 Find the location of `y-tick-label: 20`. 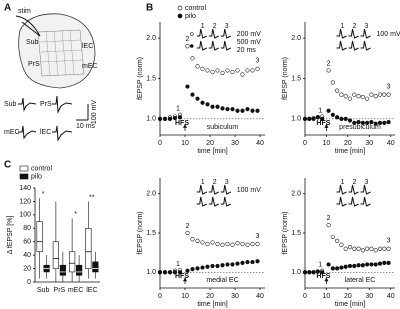

y-tick-label: 20 is located at coordinates (27, 268).